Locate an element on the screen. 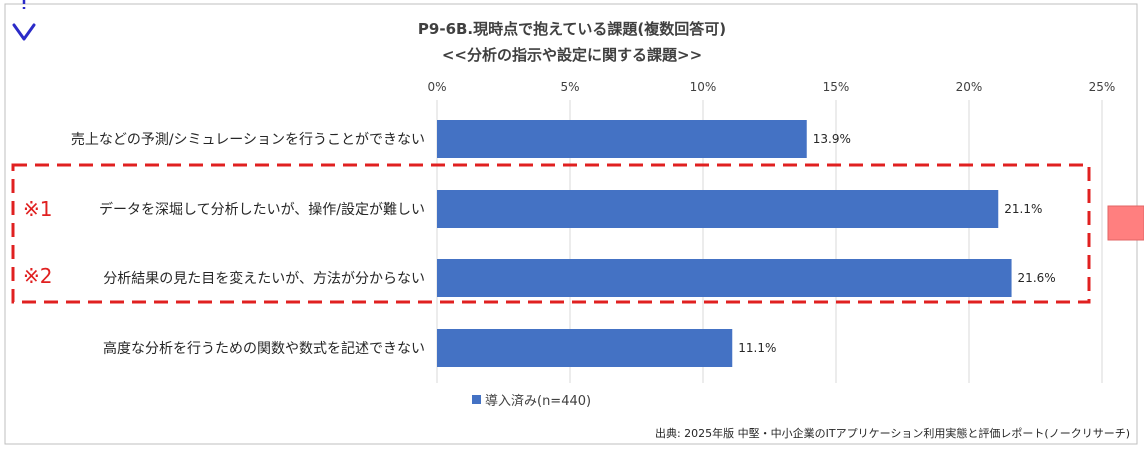 Image resolution: width=1144 pixels, height=454 pixels. category-label: 分析結果の見た目を変えたいが、方法が分からない is located at coordinates (264, 278).